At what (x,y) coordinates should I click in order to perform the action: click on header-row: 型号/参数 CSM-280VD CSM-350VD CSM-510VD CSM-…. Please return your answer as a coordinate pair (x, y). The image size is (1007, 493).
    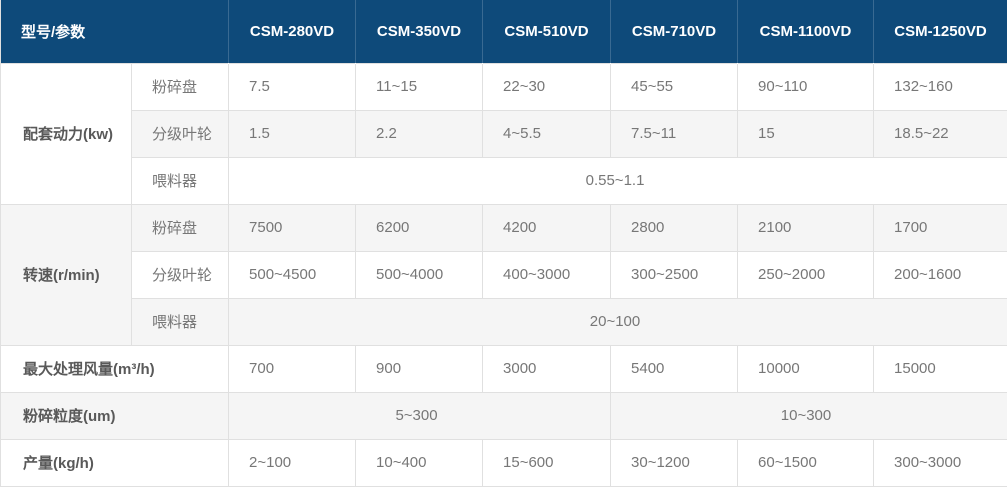
    Looking at the image, I should click on (503, 31).